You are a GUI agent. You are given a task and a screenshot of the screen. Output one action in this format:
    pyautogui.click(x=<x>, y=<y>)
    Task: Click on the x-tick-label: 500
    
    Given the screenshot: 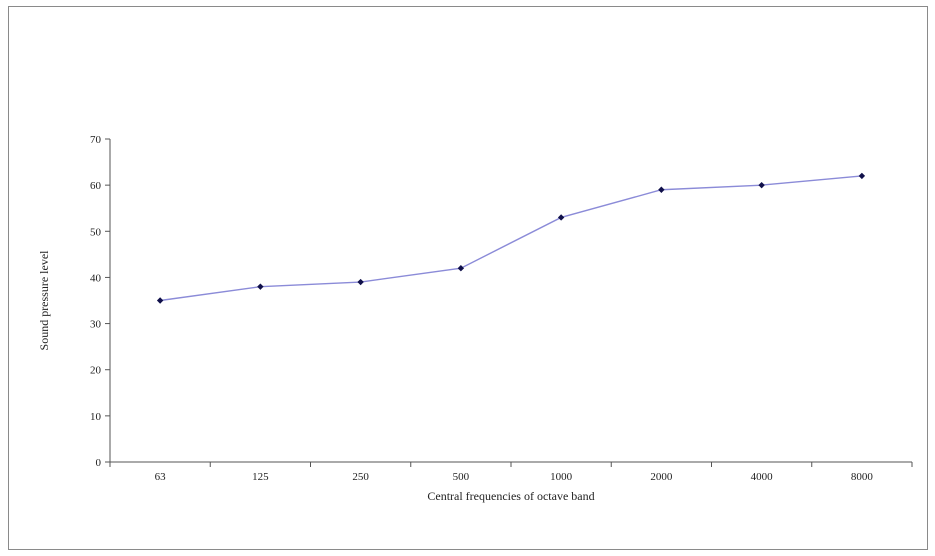 What is the action you would take?
    pyautogui.click(x=461, y=477)
    